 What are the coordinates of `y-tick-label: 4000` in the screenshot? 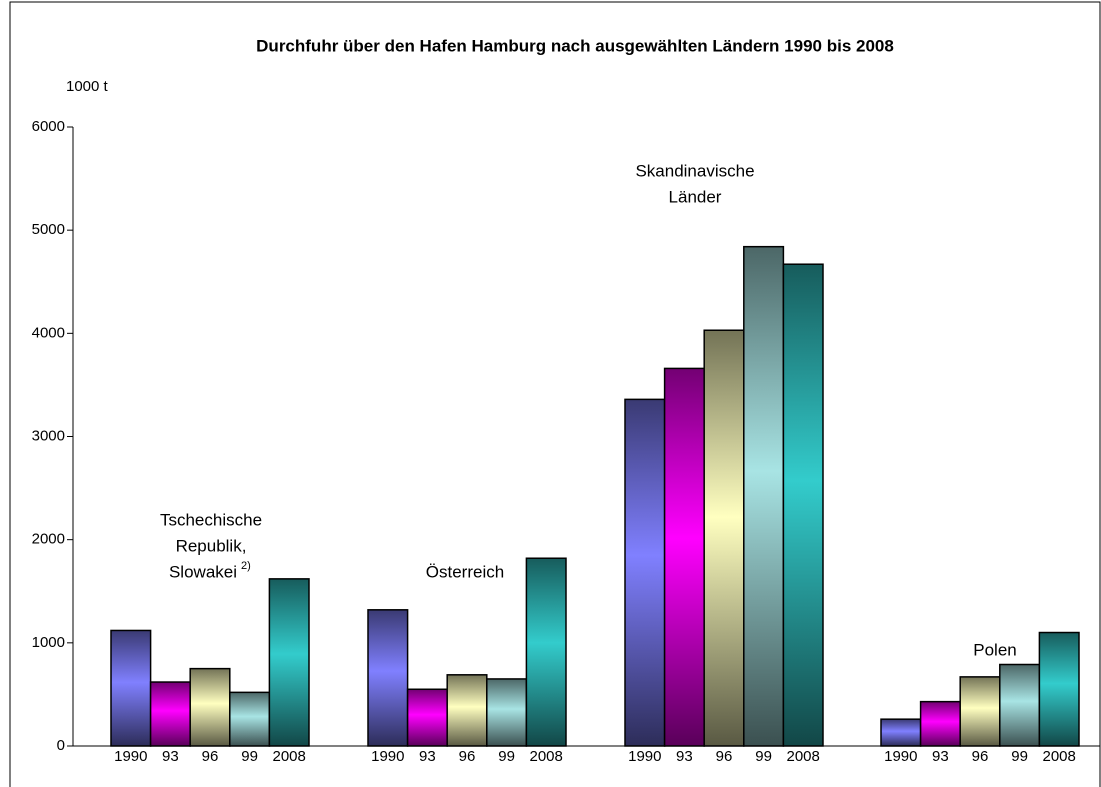 It's located at (48, 332).